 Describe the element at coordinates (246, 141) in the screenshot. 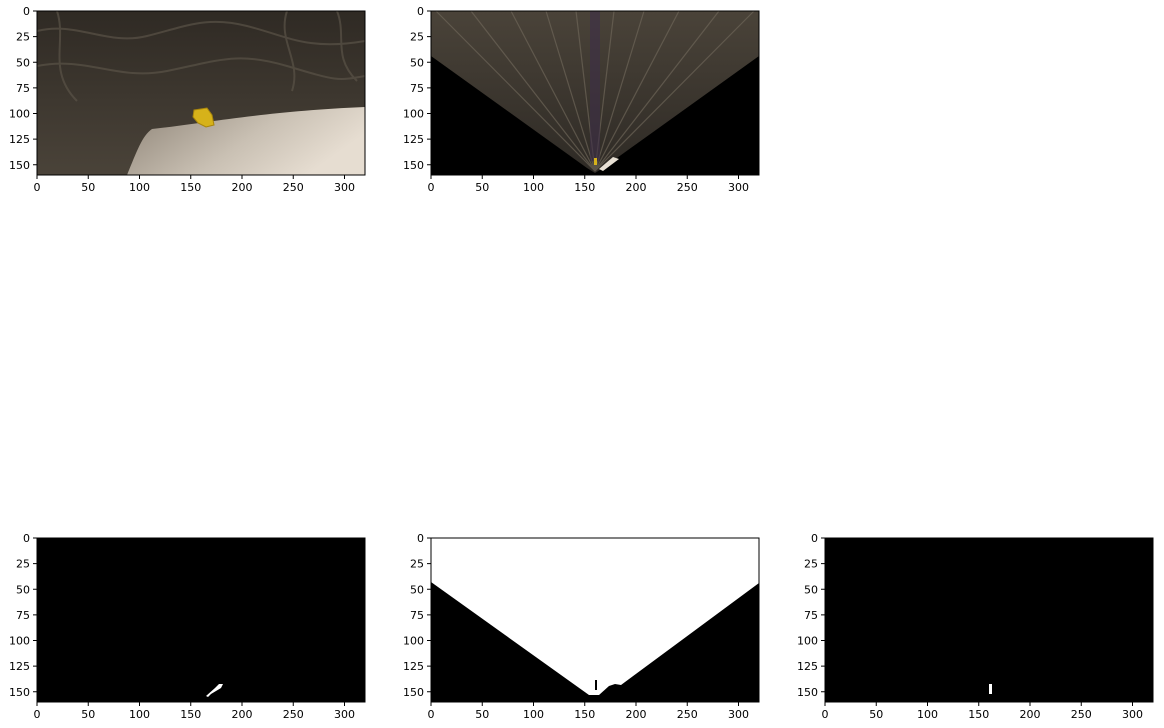

I see `ground-region` at that location.